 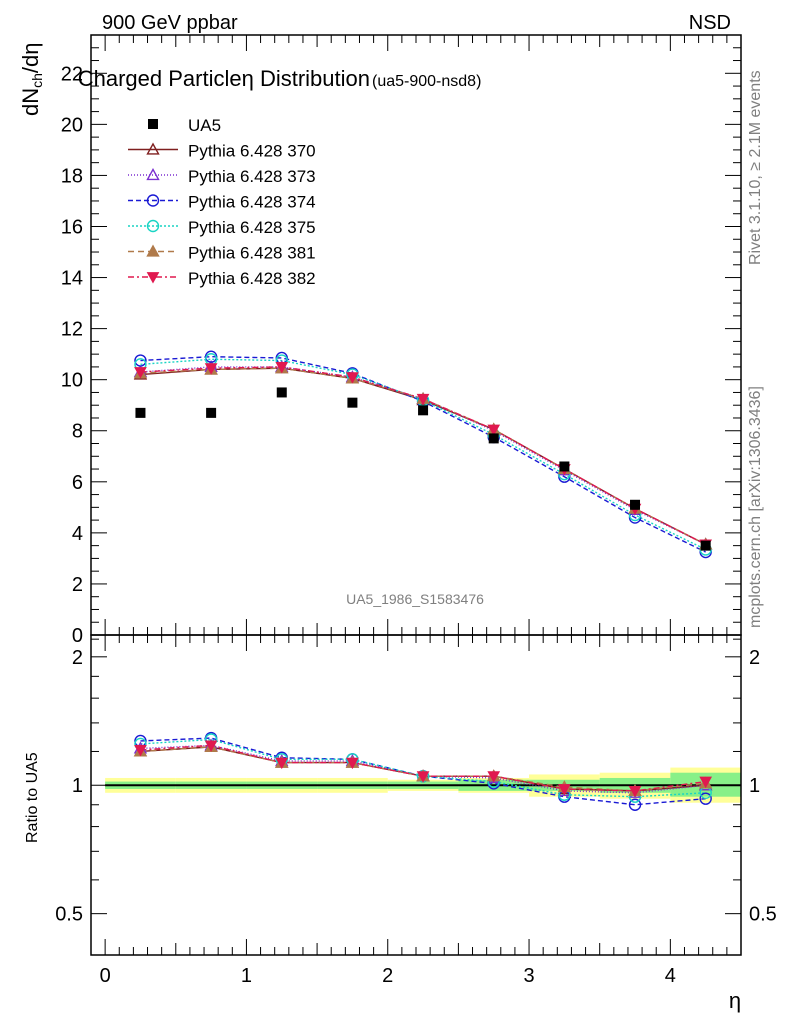 I want to click on y-tick-label: 22, so click(x=72, y=74).